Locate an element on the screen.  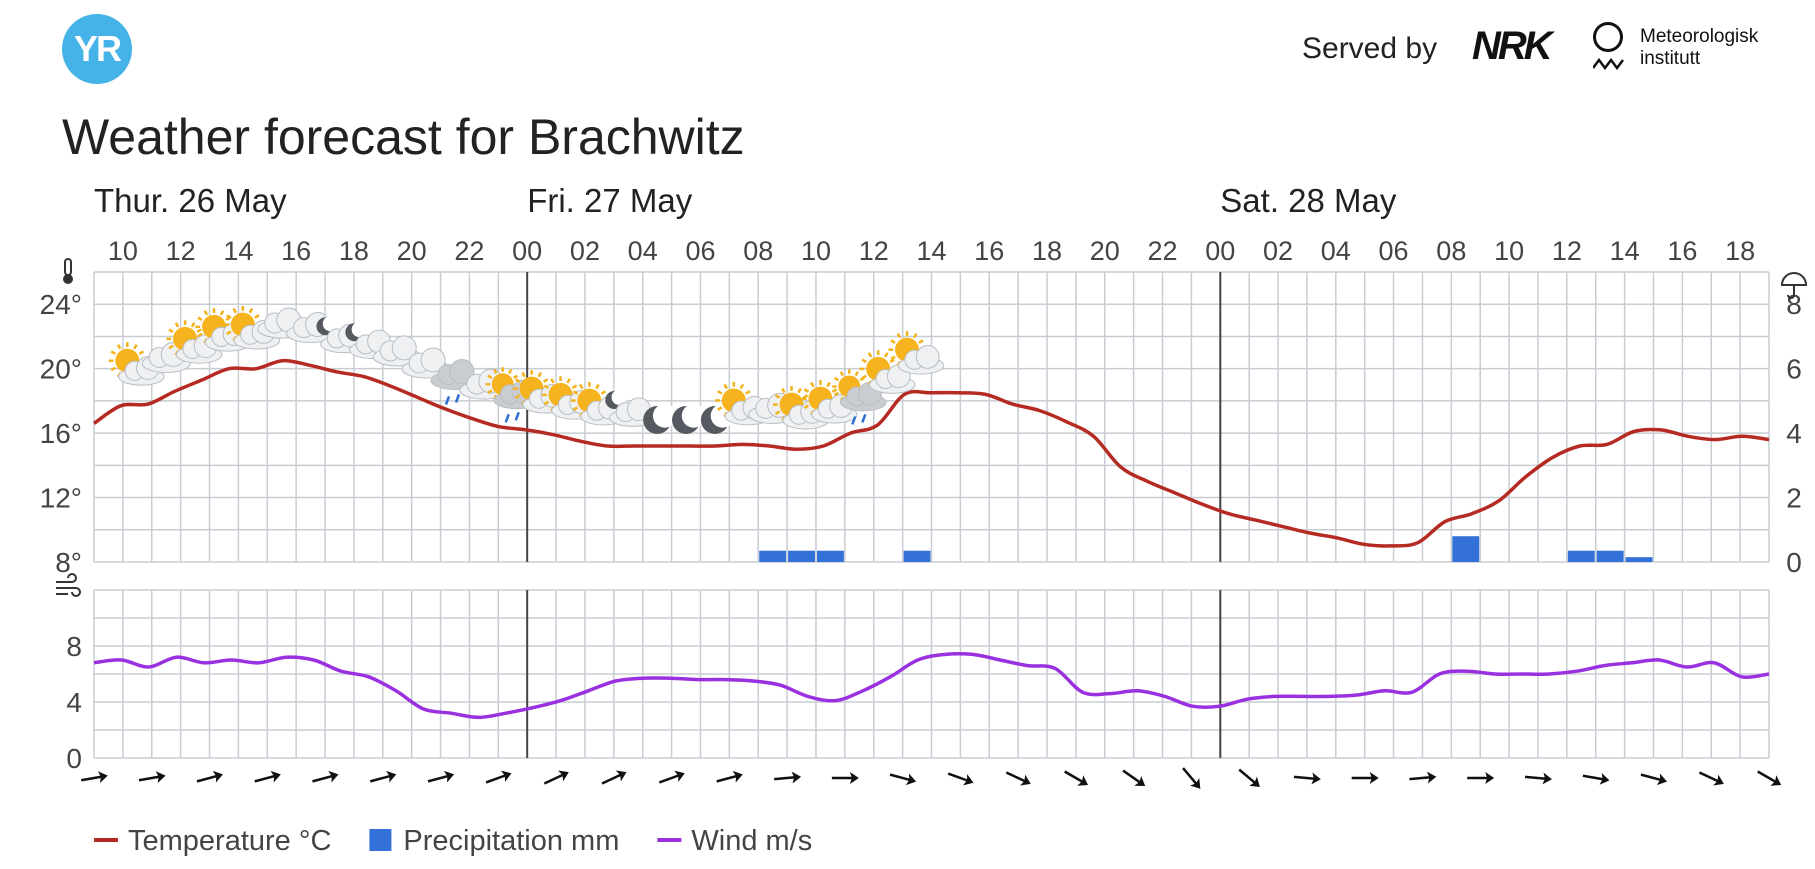
day-label: Thur. 26 May is located at coordinates (190, 200).